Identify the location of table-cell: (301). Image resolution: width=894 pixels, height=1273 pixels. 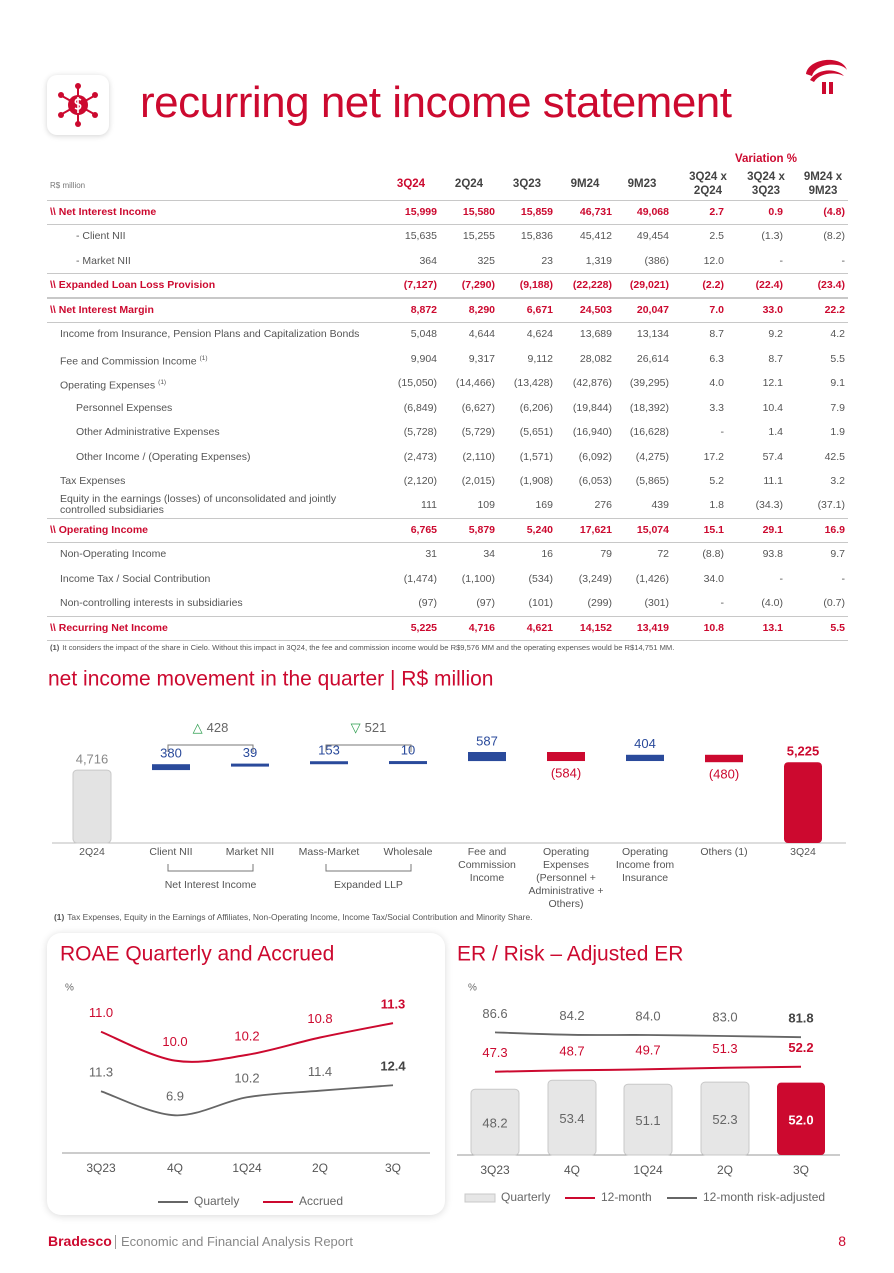
(656, 603).